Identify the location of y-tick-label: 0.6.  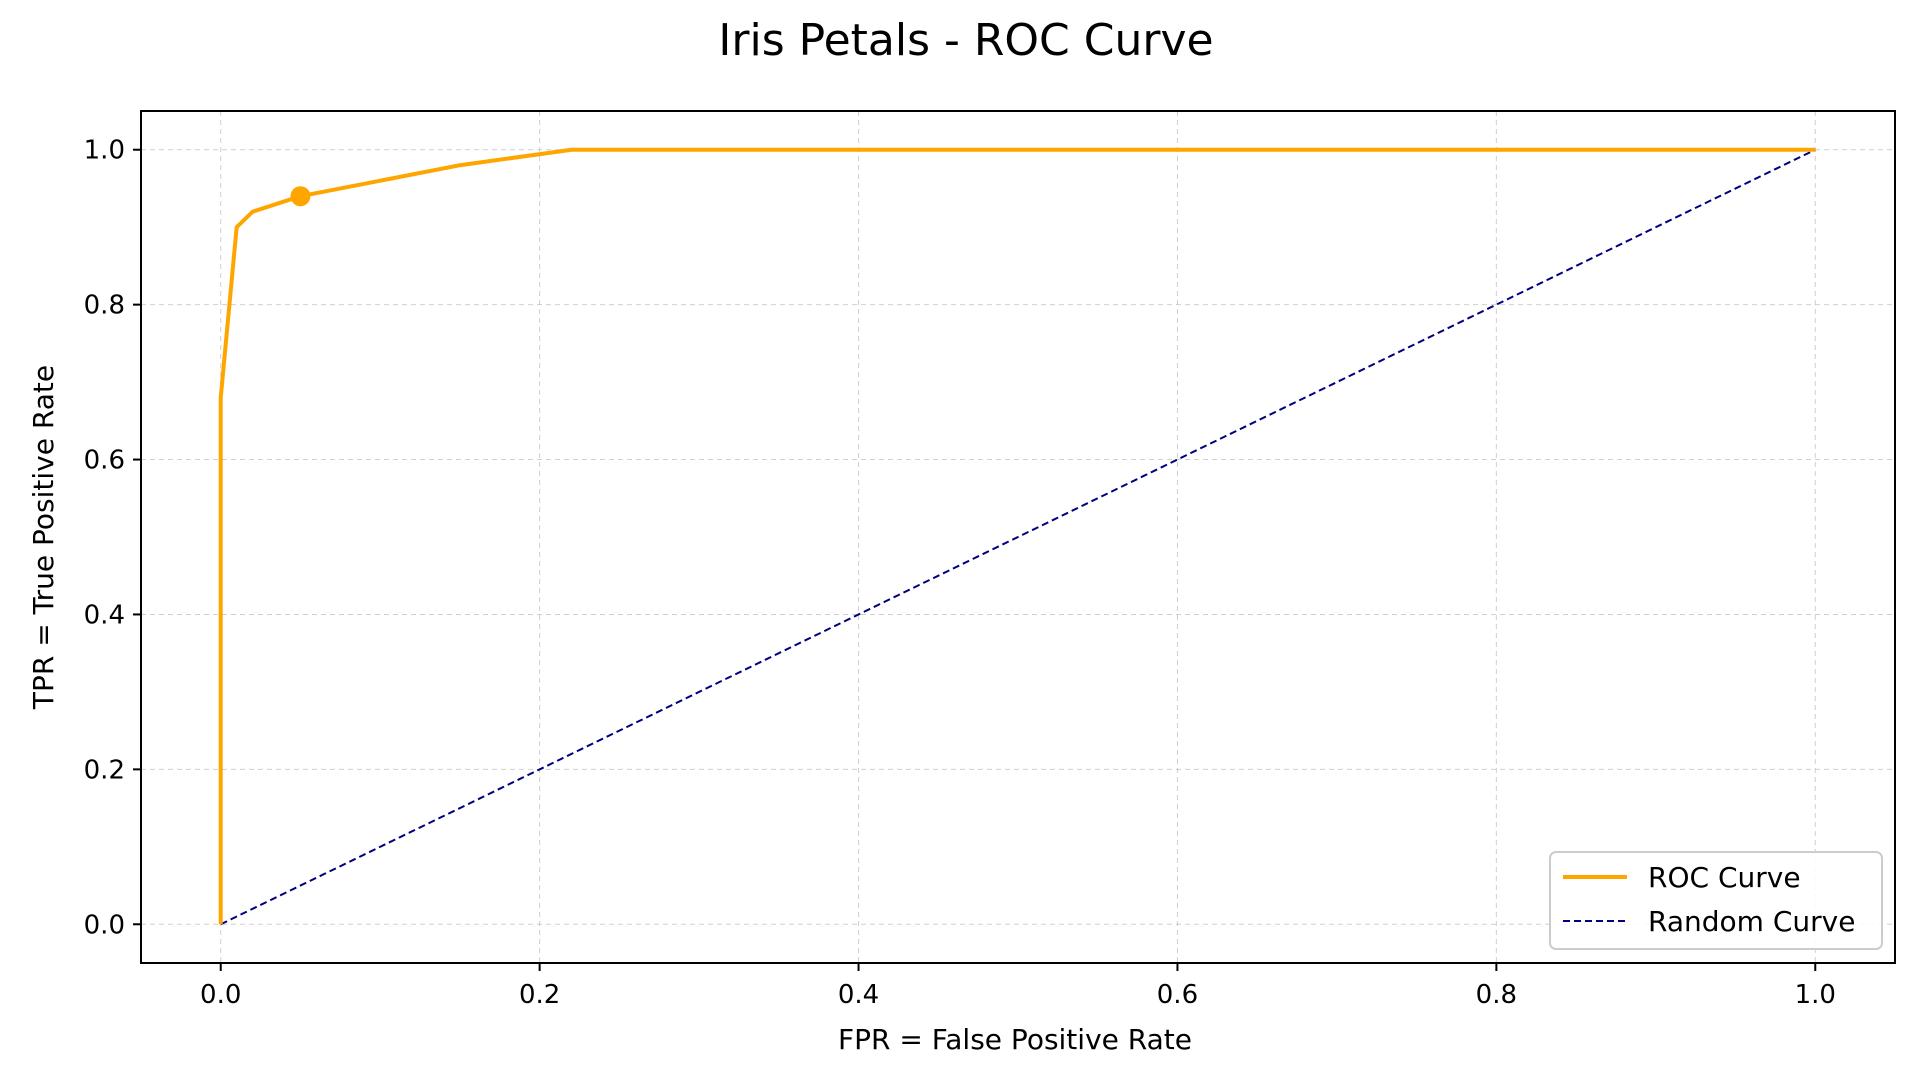
(104, 461).